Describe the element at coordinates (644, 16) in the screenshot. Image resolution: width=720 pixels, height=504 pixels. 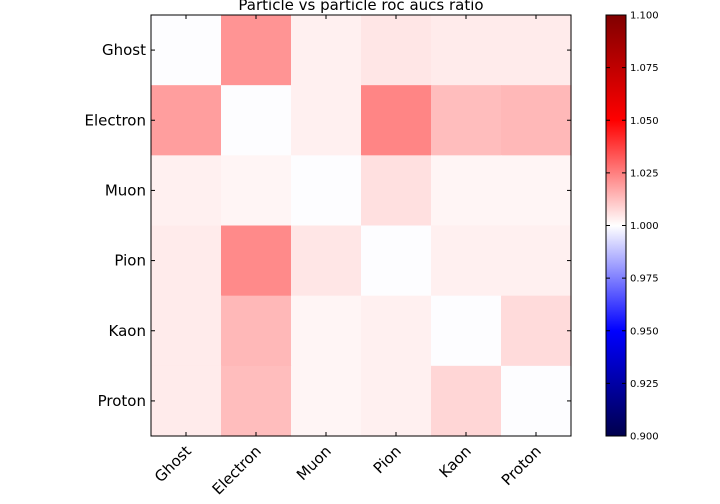
I see `colorbar-tick-label: 1.100` at that location.